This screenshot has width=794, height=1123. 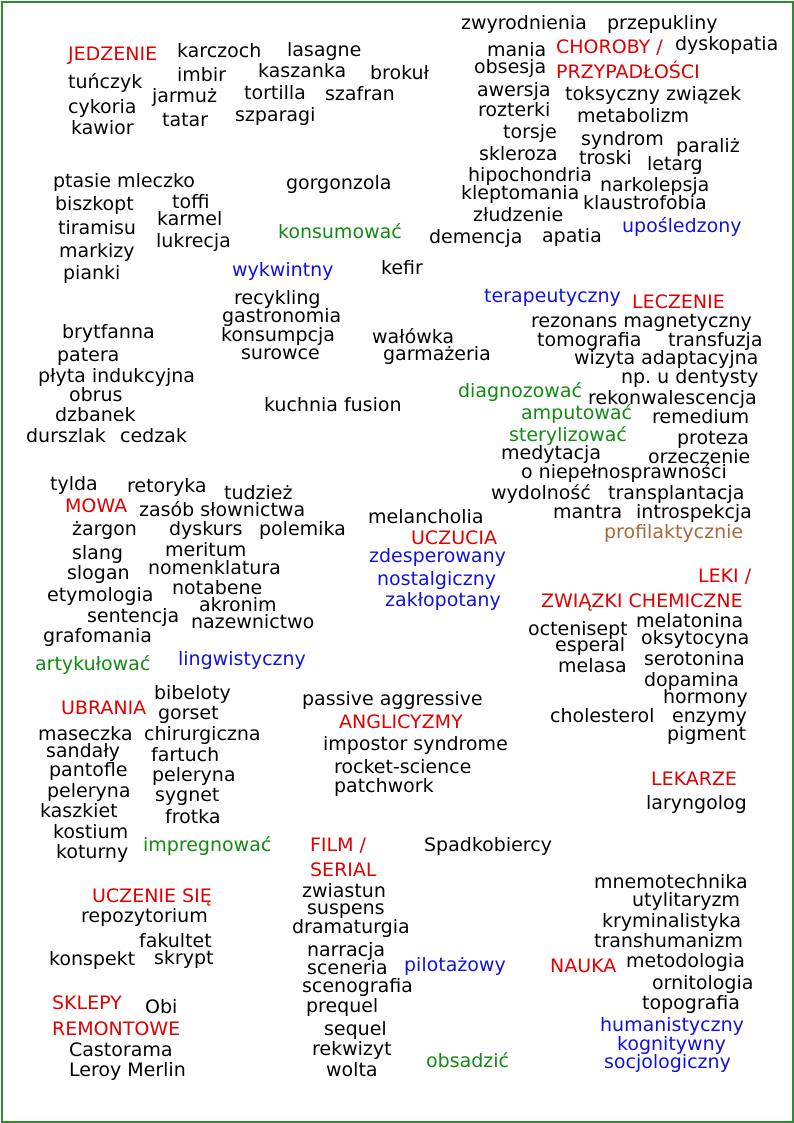 I want to click on word-sequel: sequel, so click(x=355, y=1029).